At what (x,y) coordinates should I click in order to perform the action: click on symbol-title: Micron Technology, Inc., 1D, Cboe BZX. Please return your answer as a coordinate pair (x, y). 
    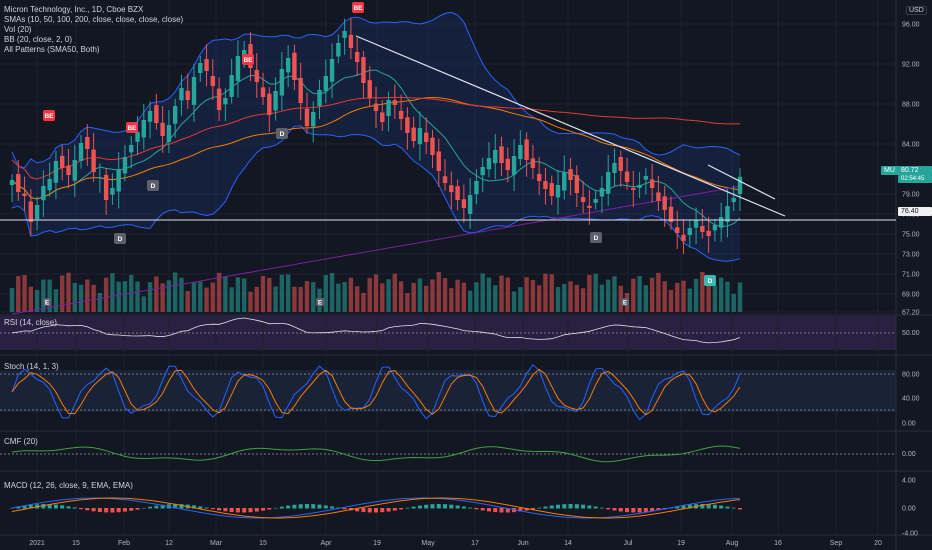
    Looking at the image, I should click on (74, 9).